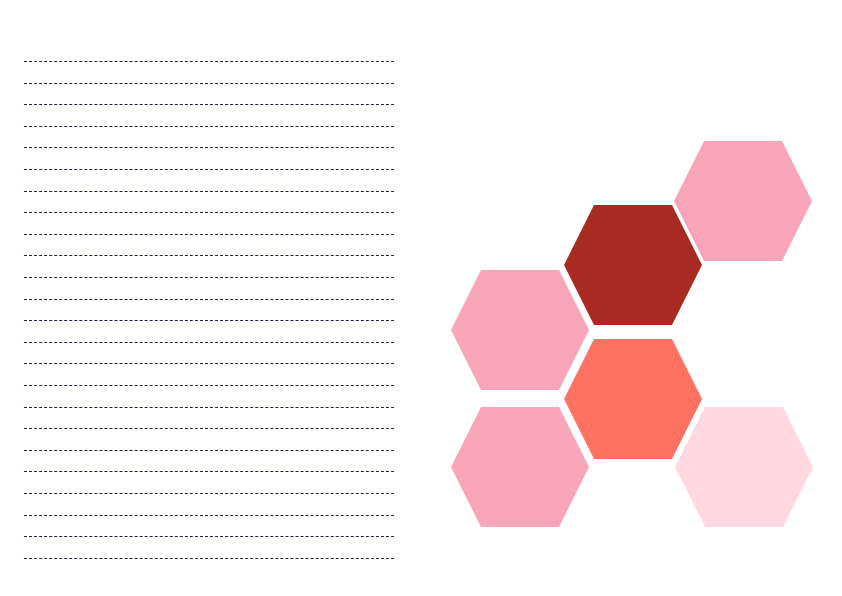 The image size is (842, 596). What do you see at coordinates (743, 201) in the screenshot?
I see `hexagon-top-right` at bounding box center [743, 201].